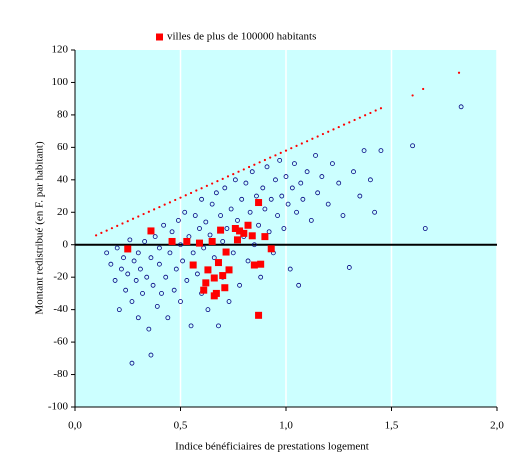 The image size is (521, 463). What do you see at coordinates (60, 277) in the screenshot?
I see `y-tick-label: -20` at bounding box center [60, 277].